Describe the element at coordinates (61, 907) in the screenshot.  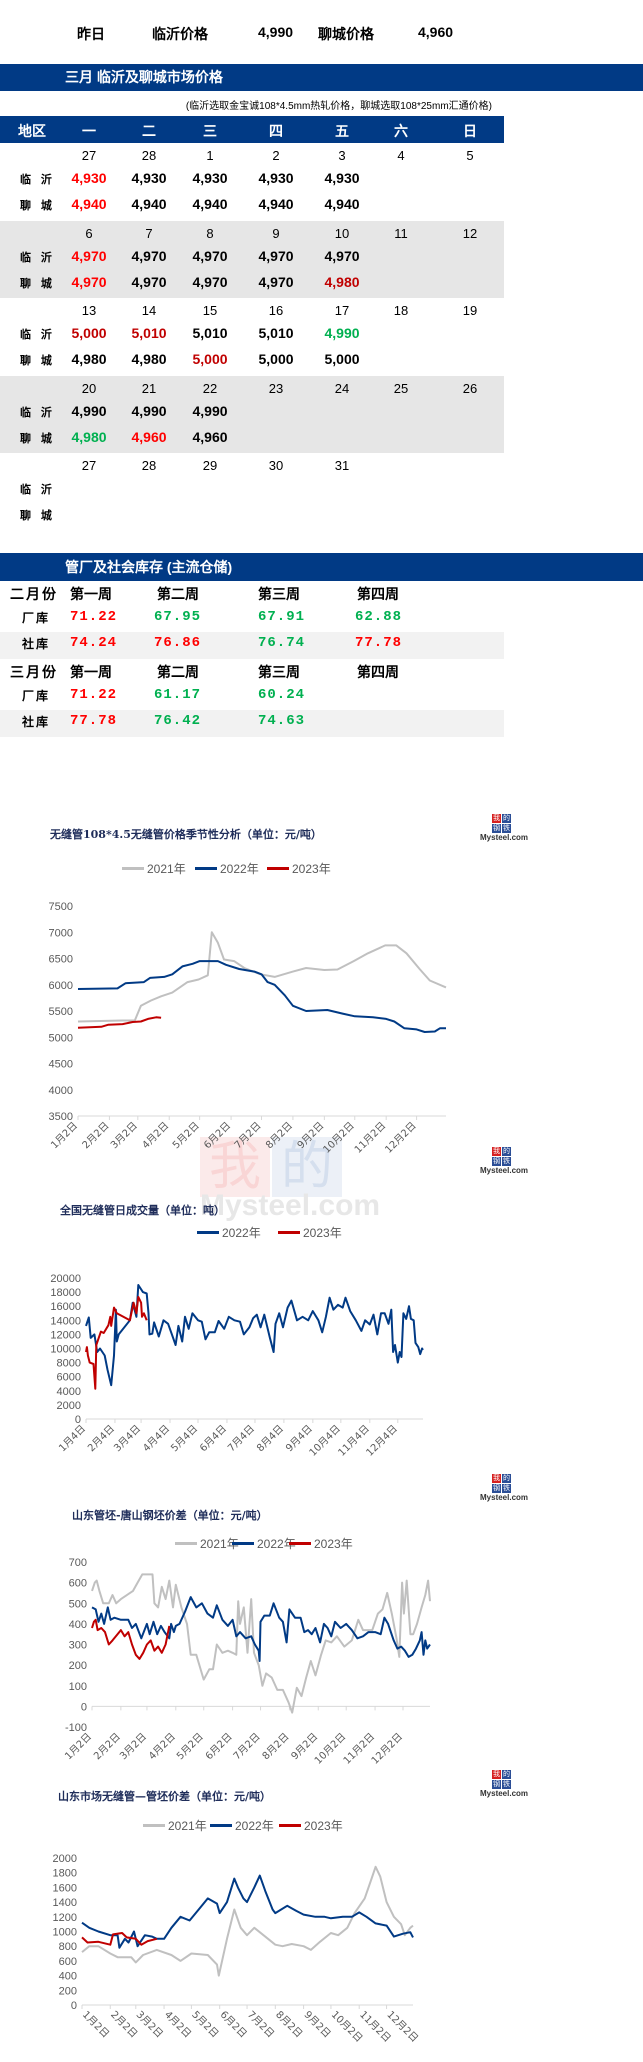
I see `y-tick-label: 7500` at that location.